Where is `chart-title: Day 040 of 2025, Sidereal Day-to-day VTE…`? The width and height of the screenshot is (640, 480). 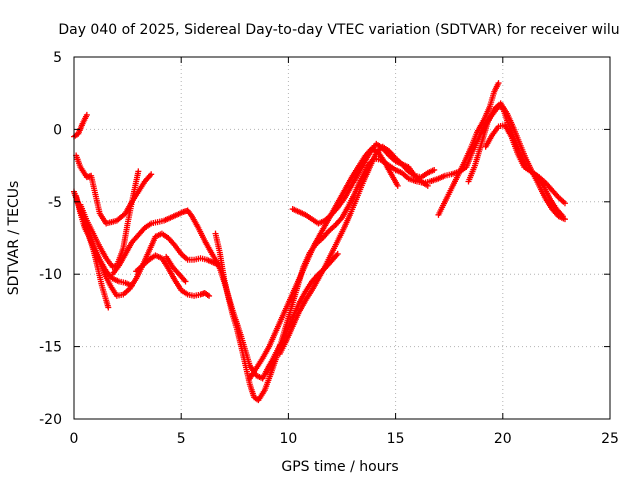
chart-title: Day 040 of 2025, Sidereal Day-to-day VTE… is located at coordinates (338, 30).